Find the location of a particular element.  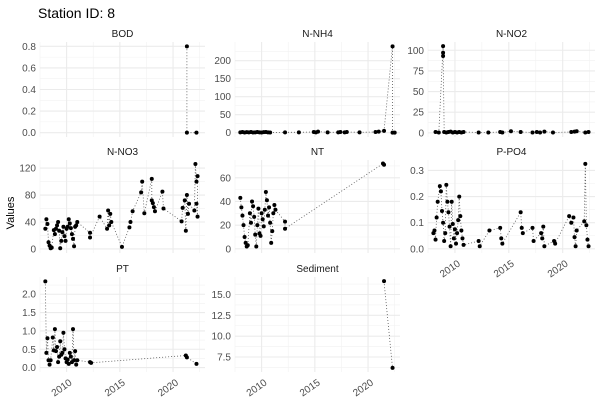

x-tick-label: 2020 is located at coordinates (558, 269).